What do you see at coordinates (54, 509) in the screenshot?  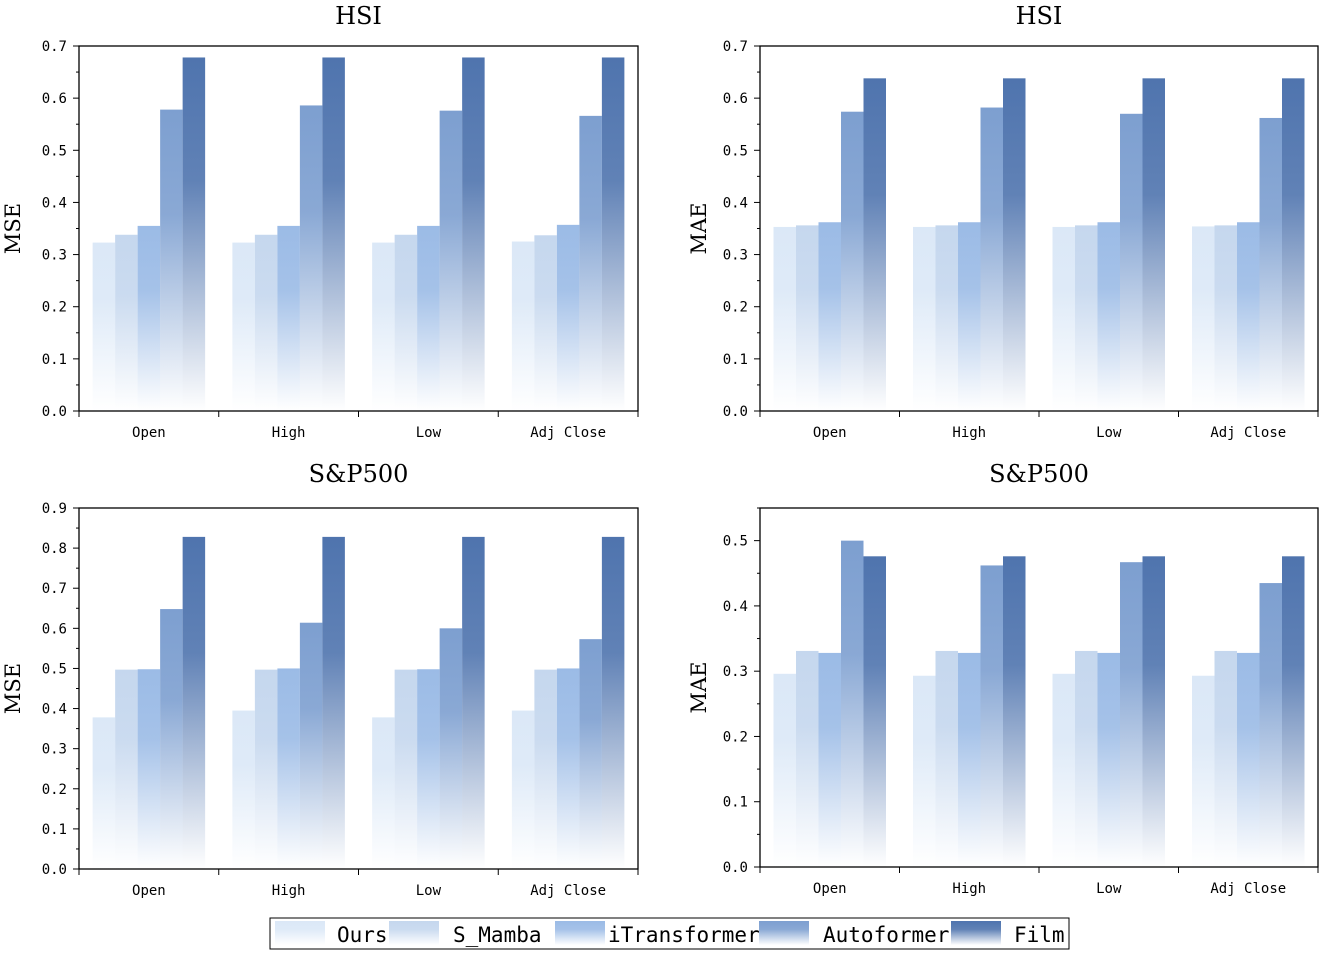 I see `y-tick-label: 0.9` at bounding box center [54, 509].